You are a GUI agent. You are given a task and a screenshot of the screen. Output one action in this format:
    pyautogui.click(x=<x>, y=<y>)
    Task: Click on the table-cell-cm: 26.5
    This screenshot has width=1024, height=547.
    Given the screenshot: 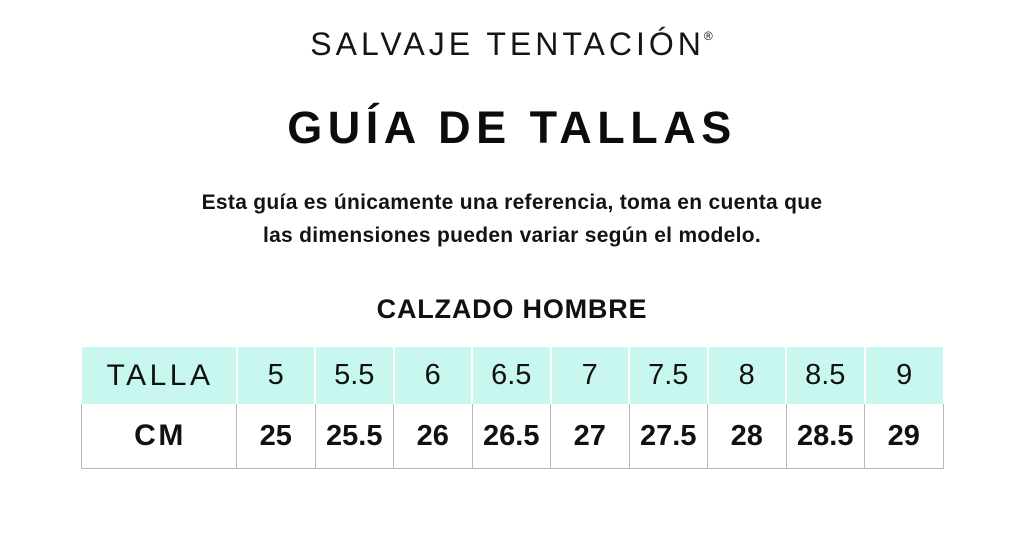 What is the action you would take?
    pyautogui.click(x=511, y=436)
    